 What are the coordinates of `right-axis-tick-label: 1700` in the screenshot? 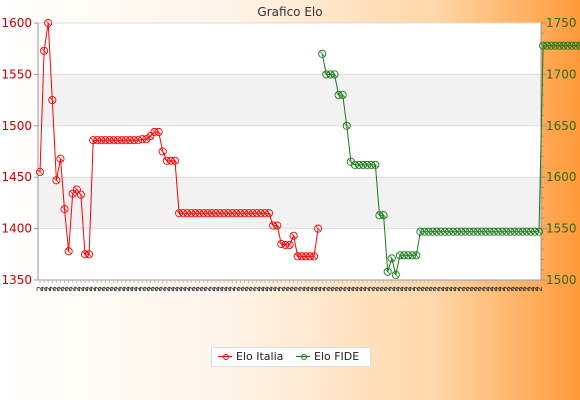 It's located at (561, 74).